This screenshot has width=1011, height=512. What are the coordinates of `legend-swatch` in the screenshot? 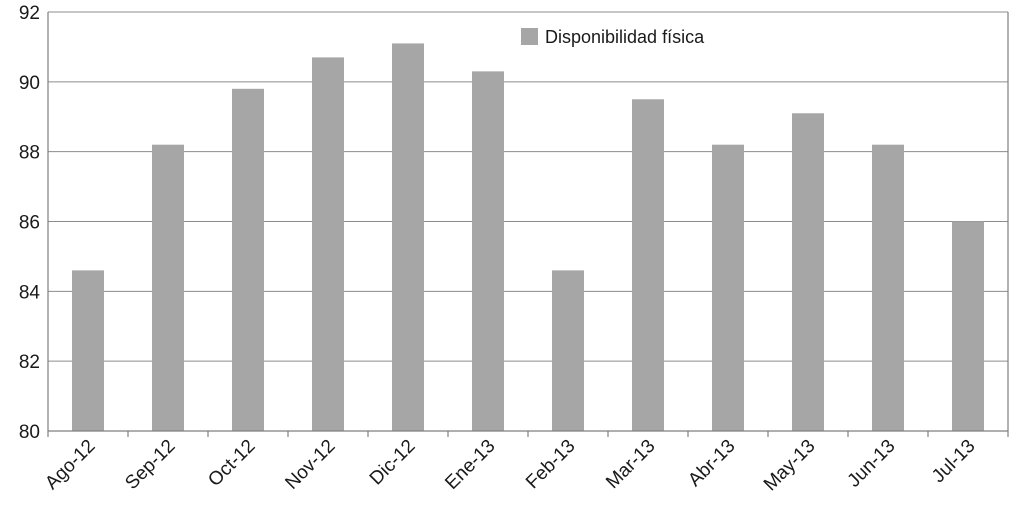 It's located at (529, 36).